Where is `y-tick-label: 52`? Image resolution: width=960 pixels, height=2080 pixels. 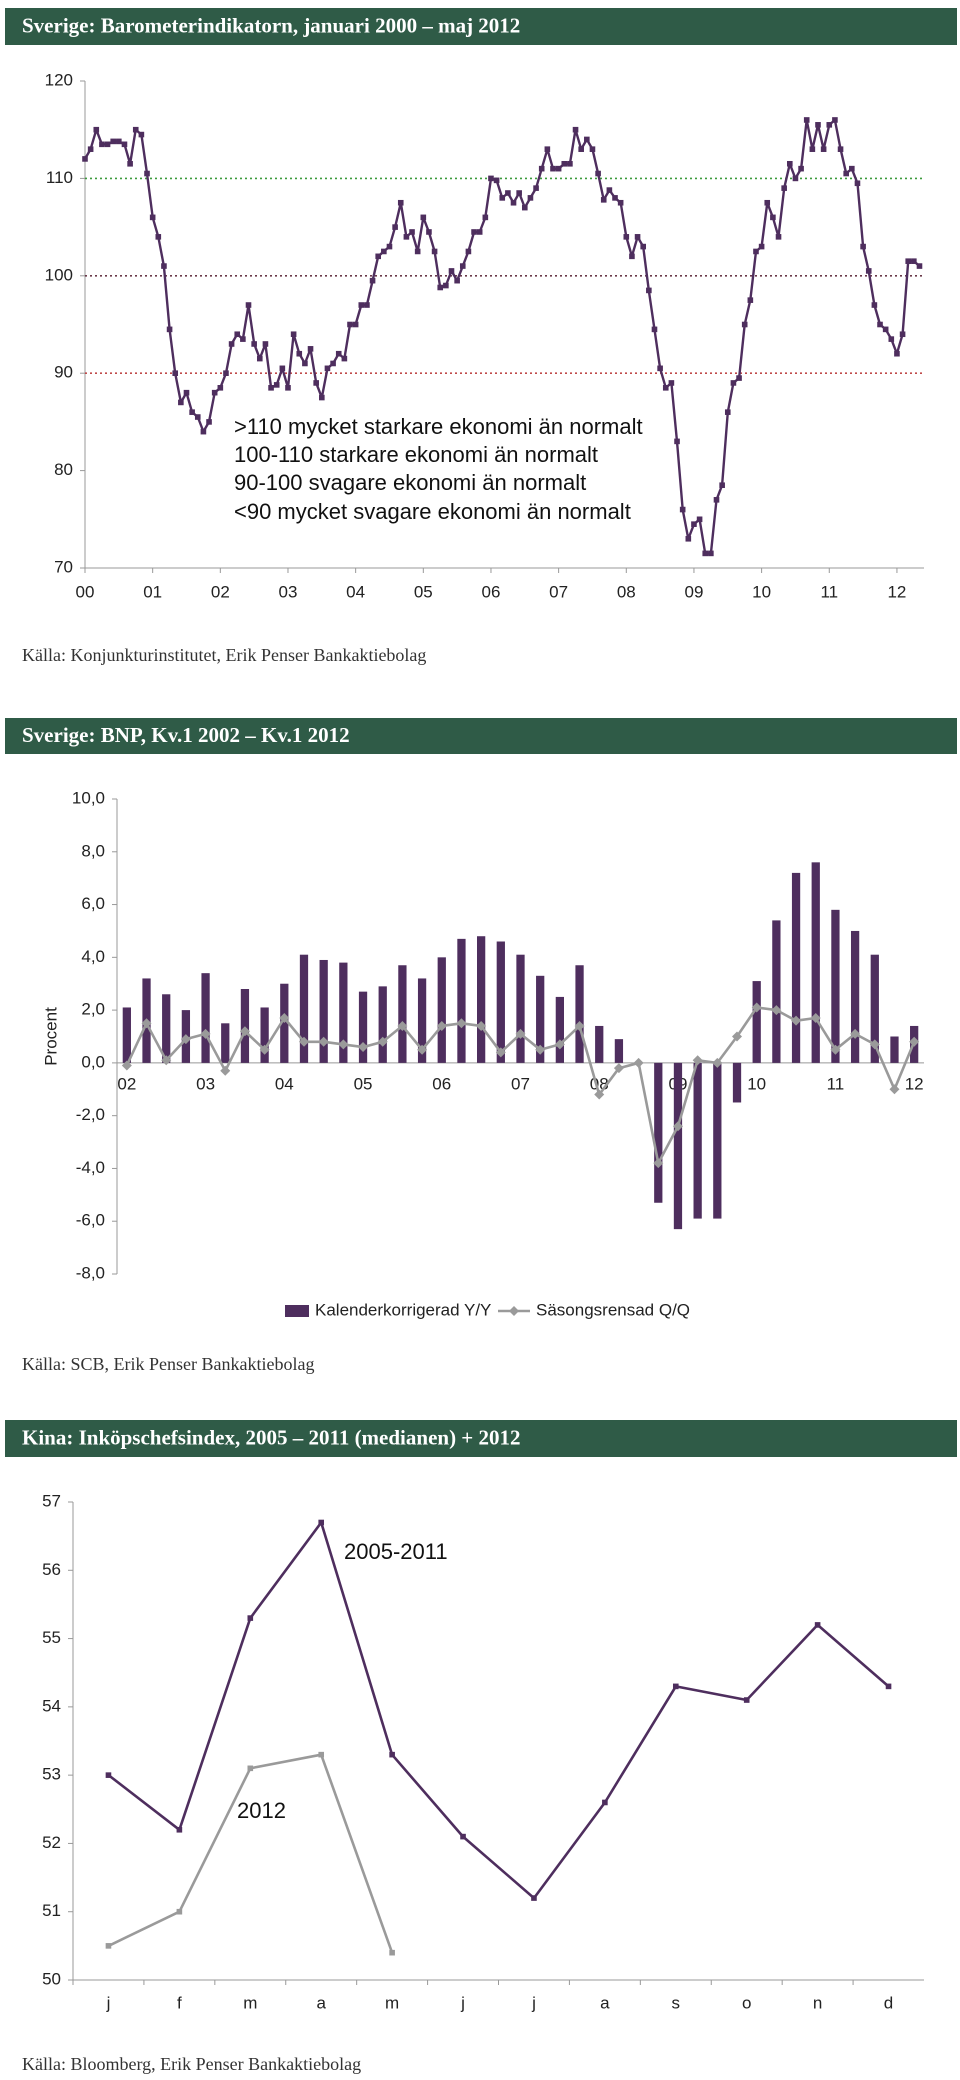
y-tick-label: 52 is located at coordinates (51, 1842).